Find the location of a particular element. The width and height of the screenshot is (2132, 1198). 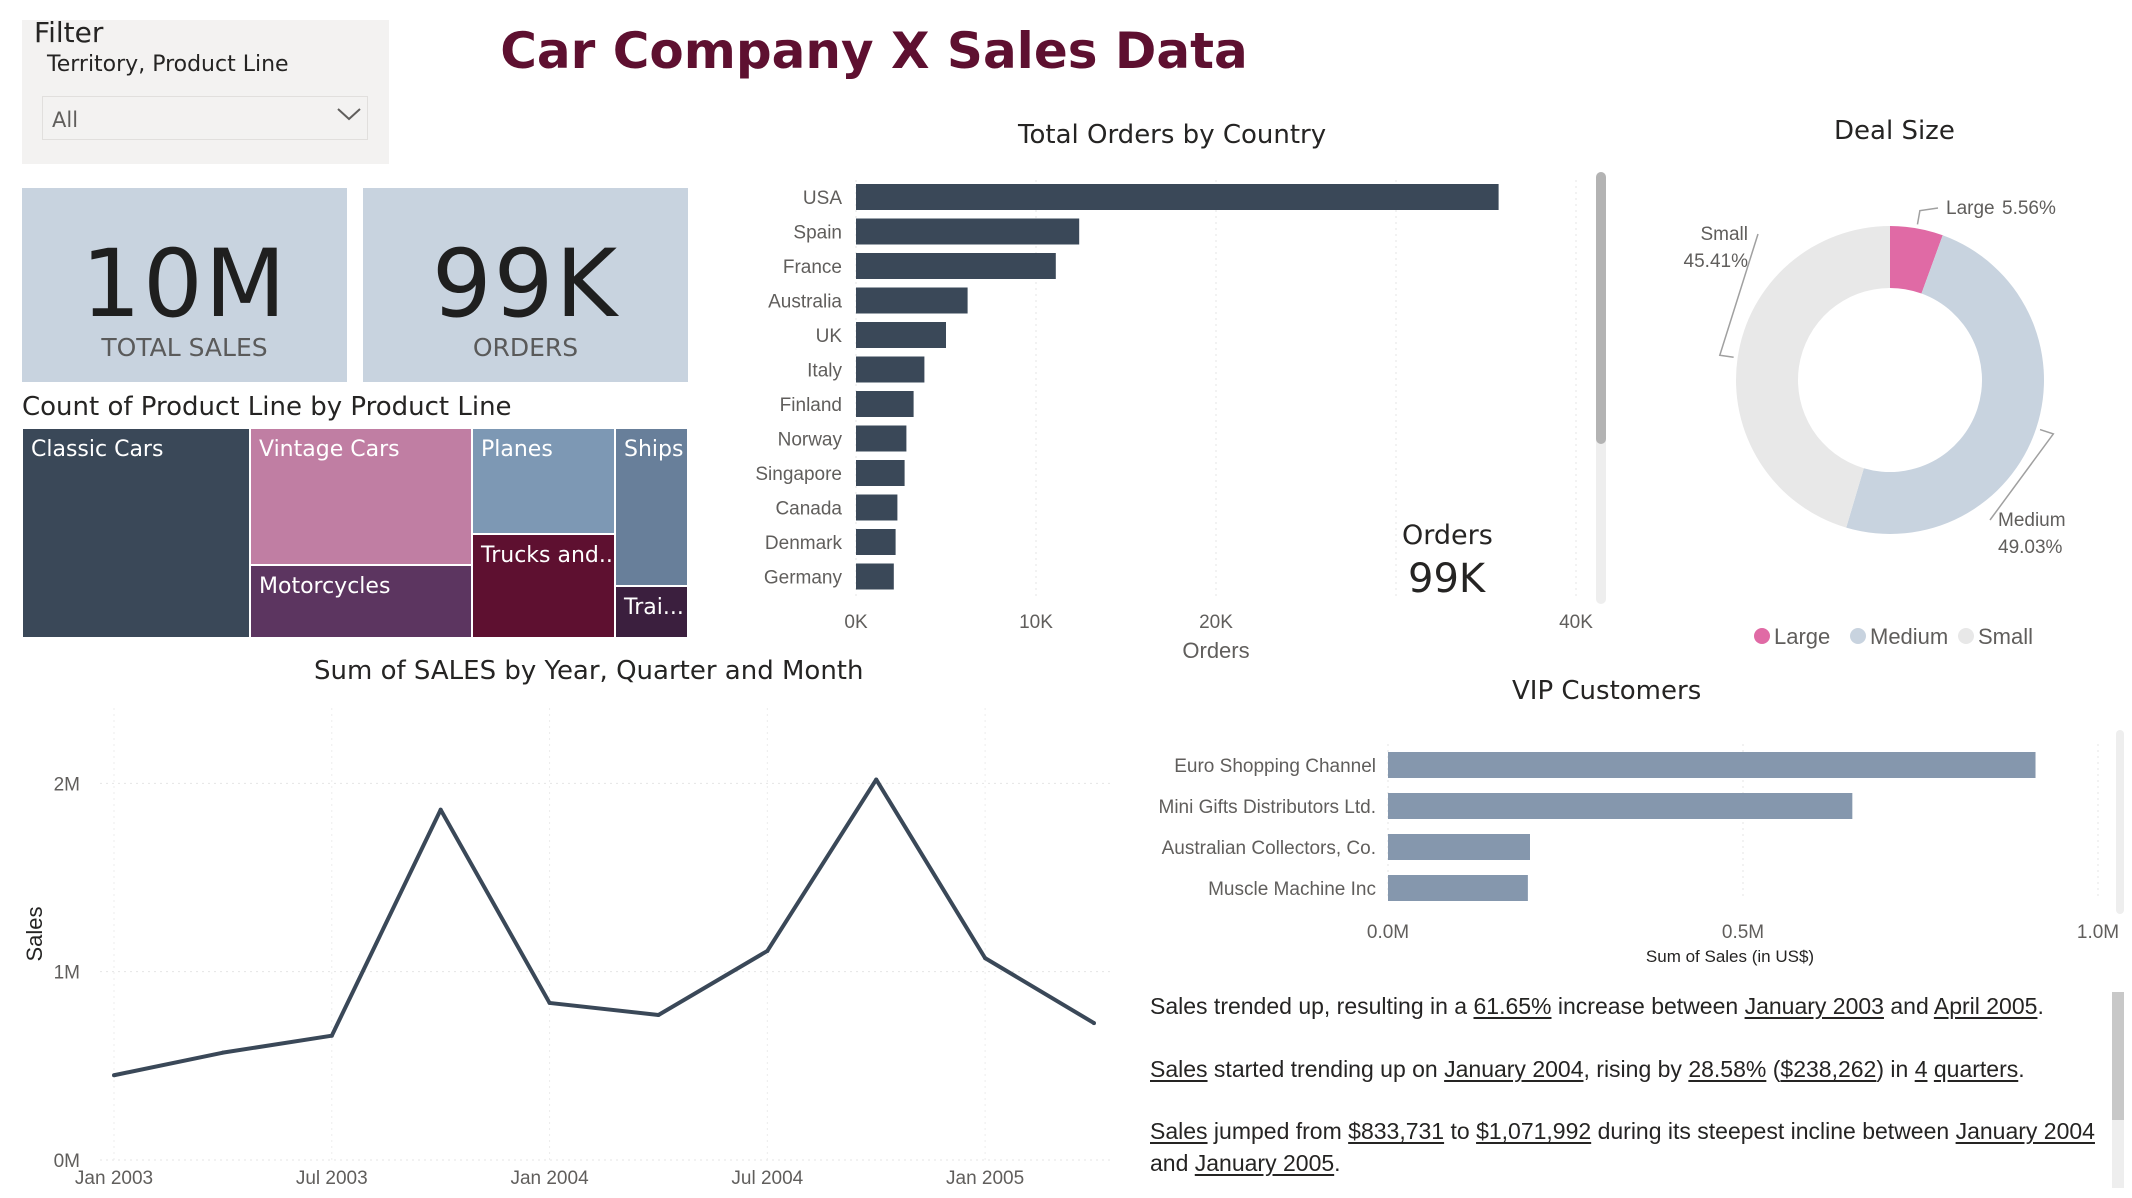

y-tick-label: 0M is located at coordinates (67, 1161).